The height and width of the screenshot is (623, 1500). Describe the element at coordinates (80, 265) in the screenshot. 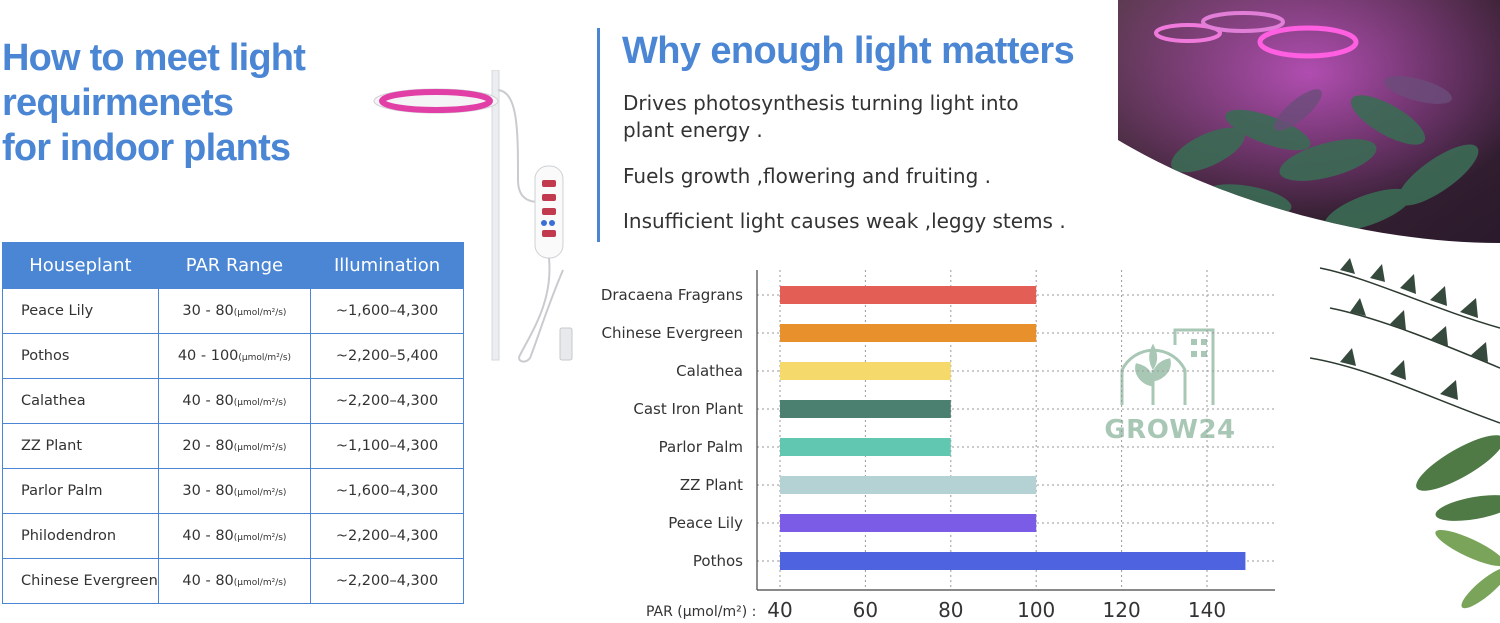

I see `header-houseplant: Houseplant` at that location.